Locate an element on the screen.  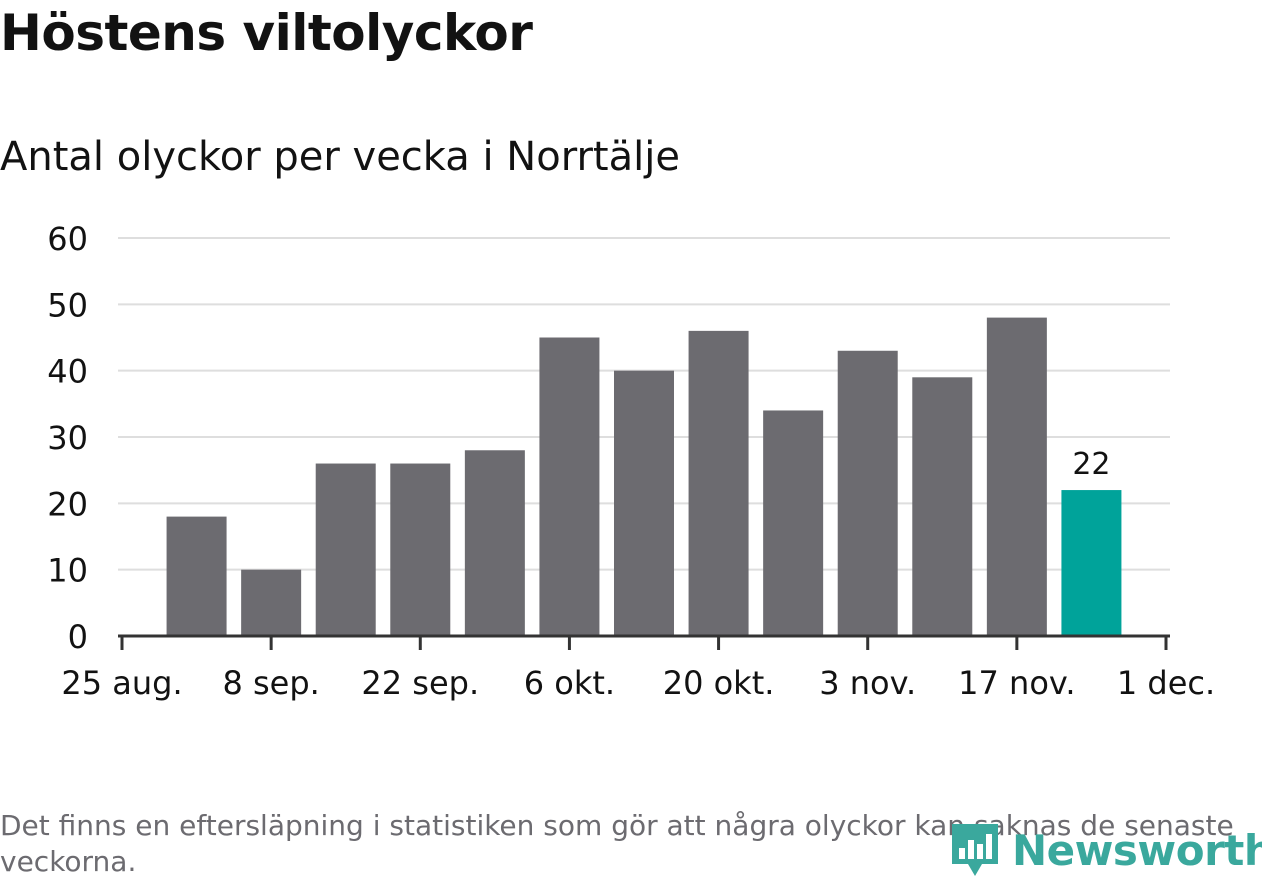
x-tick-label: 25 aug. is located at coordinates (121, 683).